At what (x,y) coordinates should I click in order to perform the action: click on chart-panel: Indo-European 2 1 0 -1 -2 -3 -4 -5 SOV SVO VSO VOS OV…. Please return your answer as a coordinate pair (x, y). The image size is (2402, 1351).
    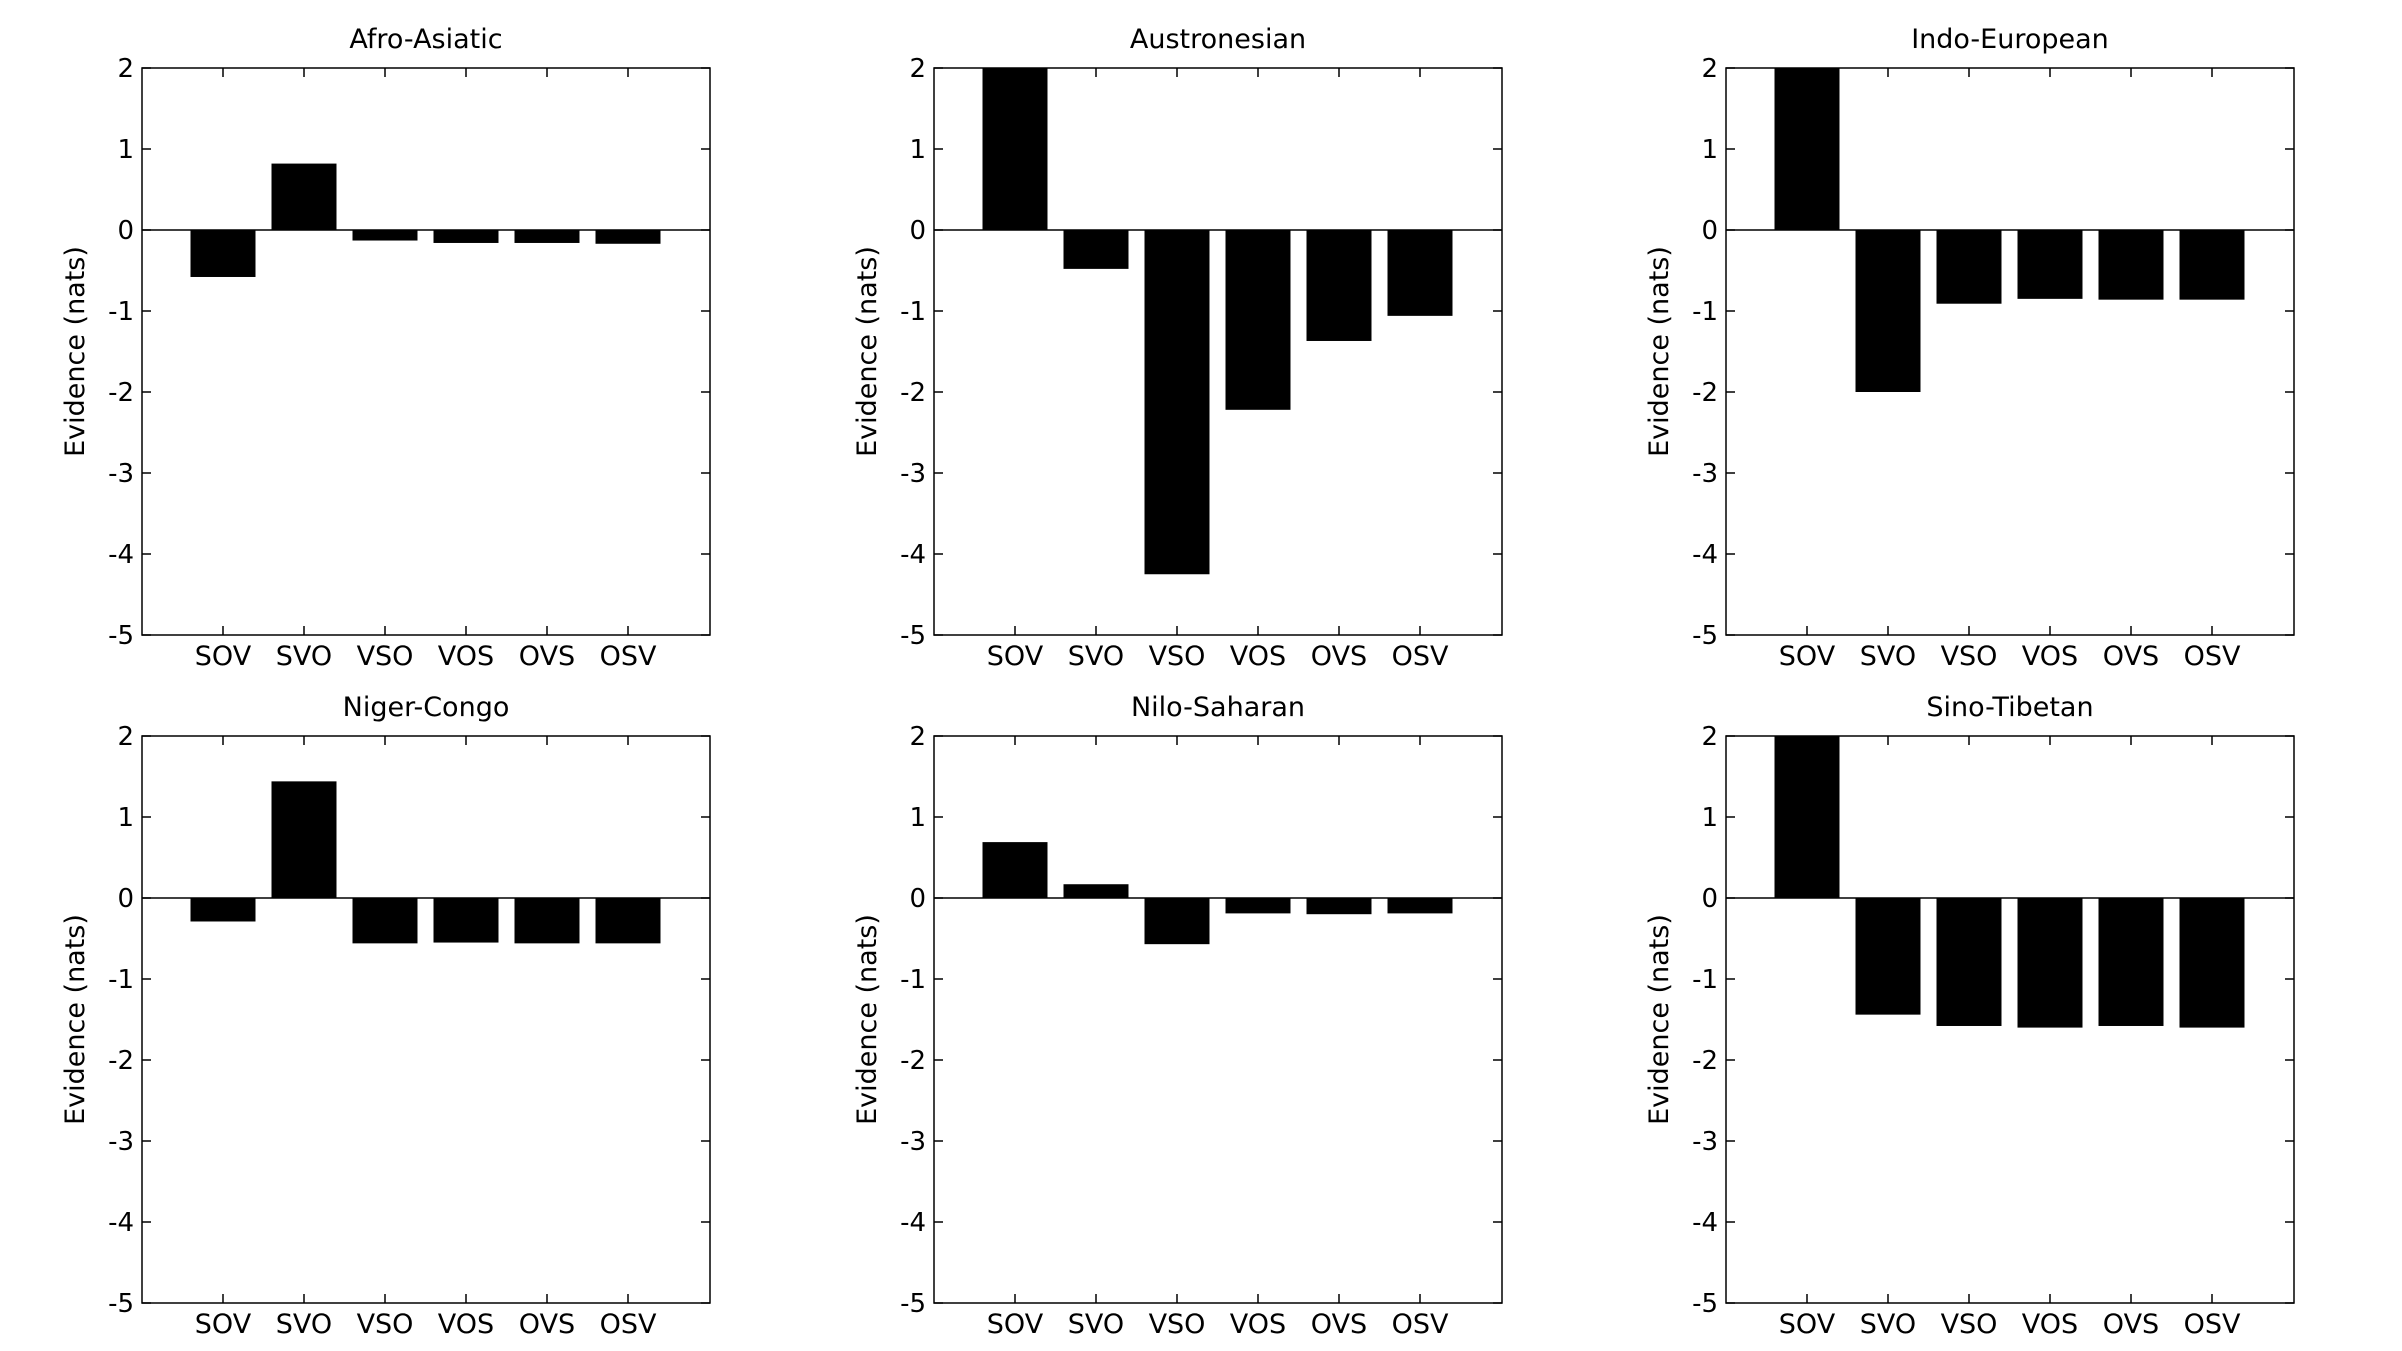
    Looking at the image, I should click on (1969, 348).